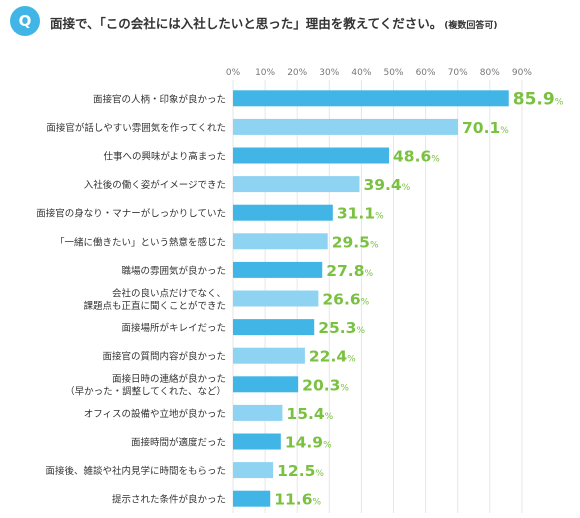 The height and width of the screenshot is (518, 580). Describe the element at coordinates (173, 271) in the screenshot. I see `category-label: 職場の雰囲気が良かった` at that location.